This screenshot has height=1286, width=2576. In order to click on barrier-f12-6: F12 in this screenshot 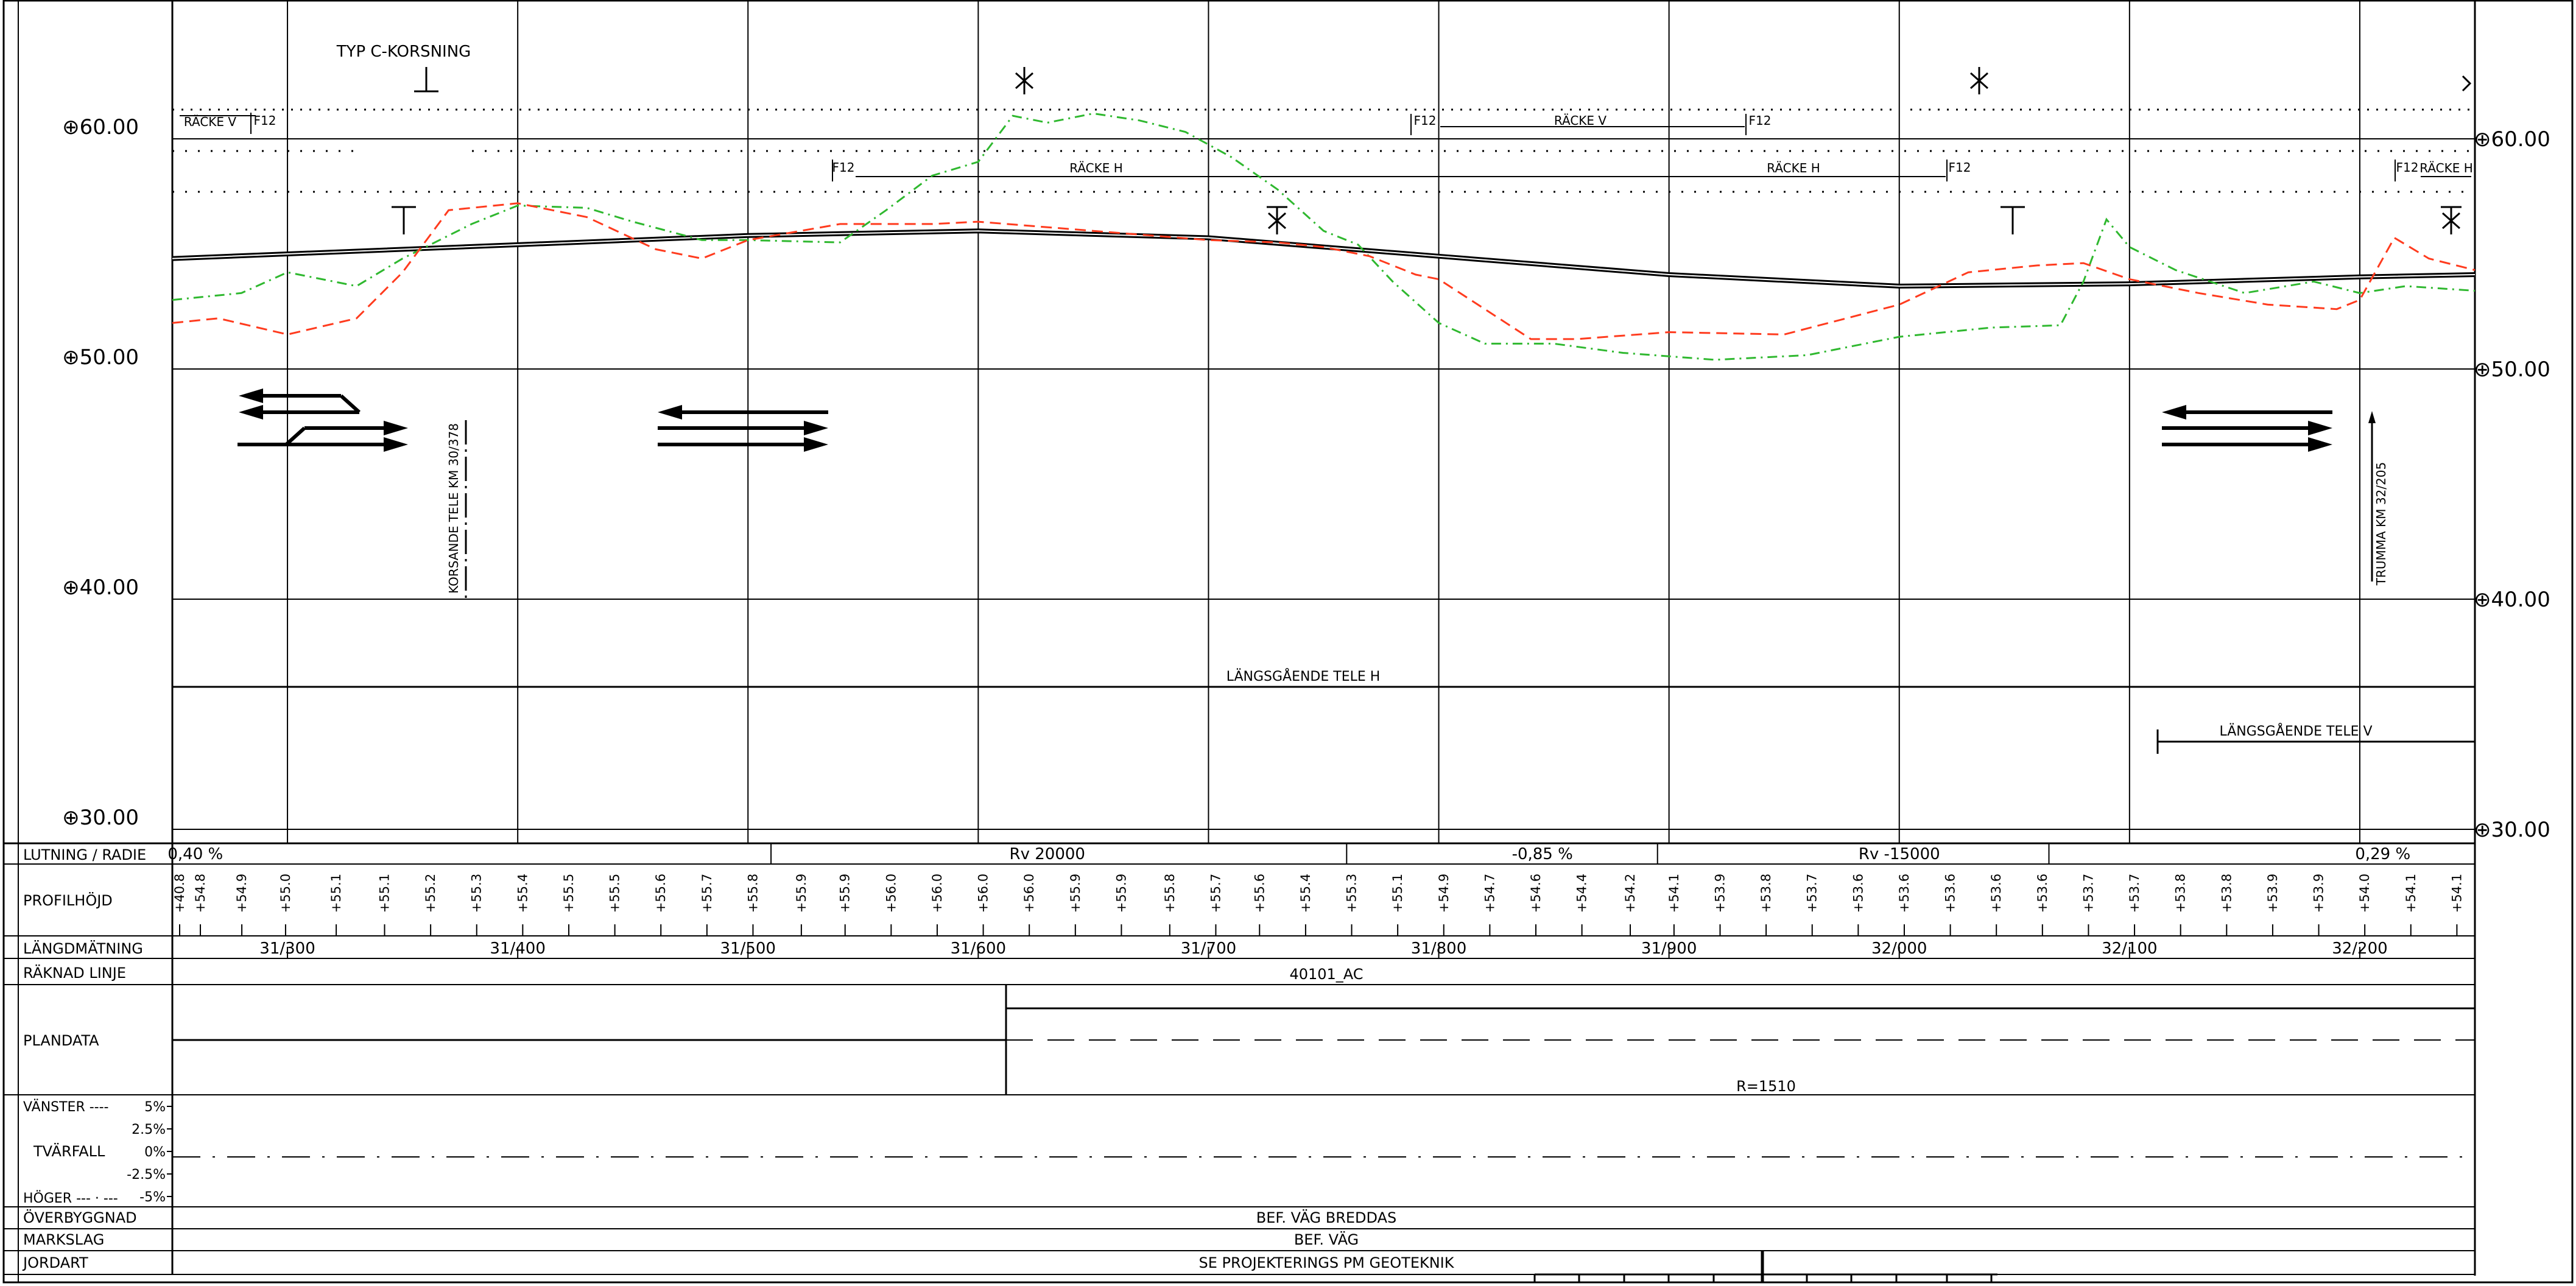, I will do `click(2406, 170)`.